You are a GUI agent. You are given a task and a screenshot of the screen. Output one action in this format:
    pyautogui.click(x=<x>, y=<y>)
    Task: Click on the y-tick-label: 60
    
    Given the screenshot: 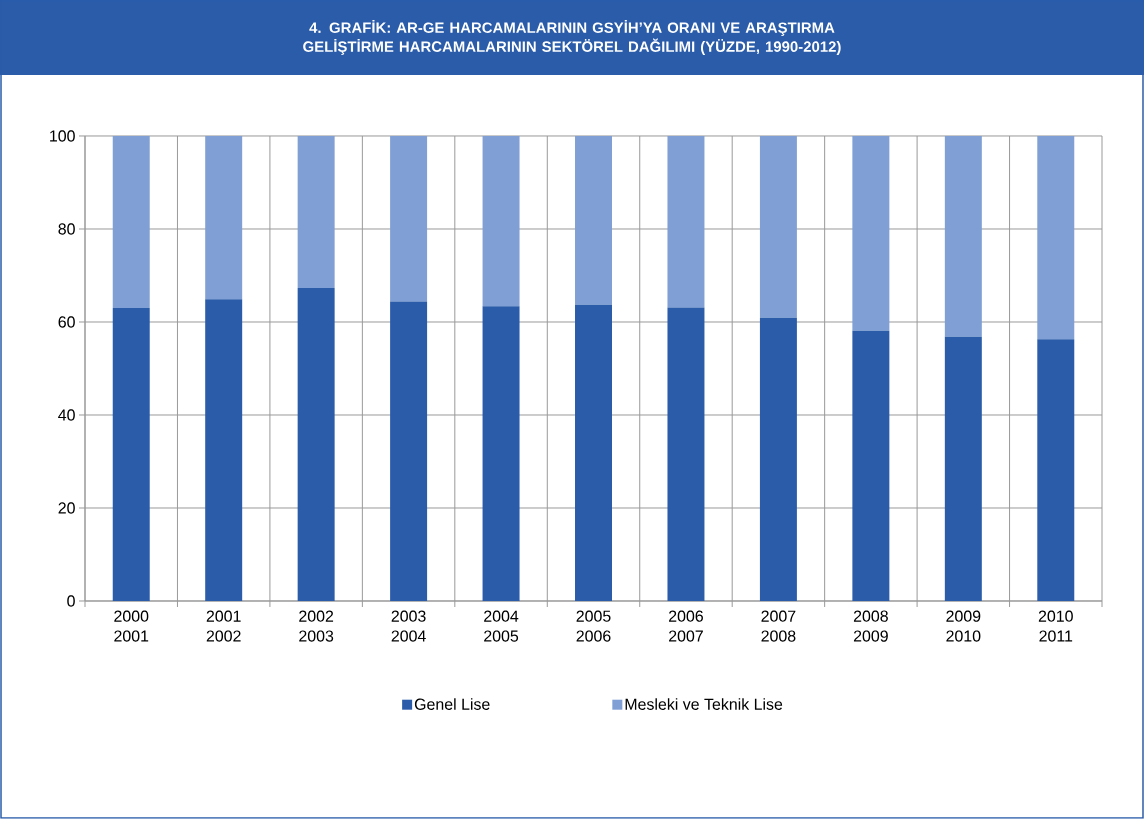 What is the action you would take?
    pyautogui.click(x=66, y=322)
    